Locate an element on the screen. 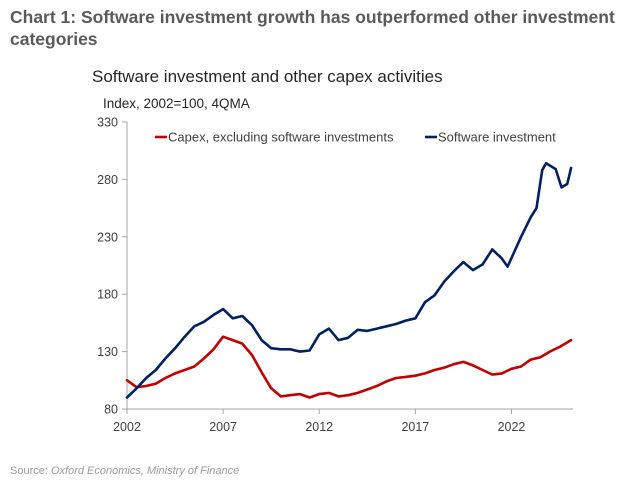  x-tick-label: 2017 is located at coordinates (415, 427).